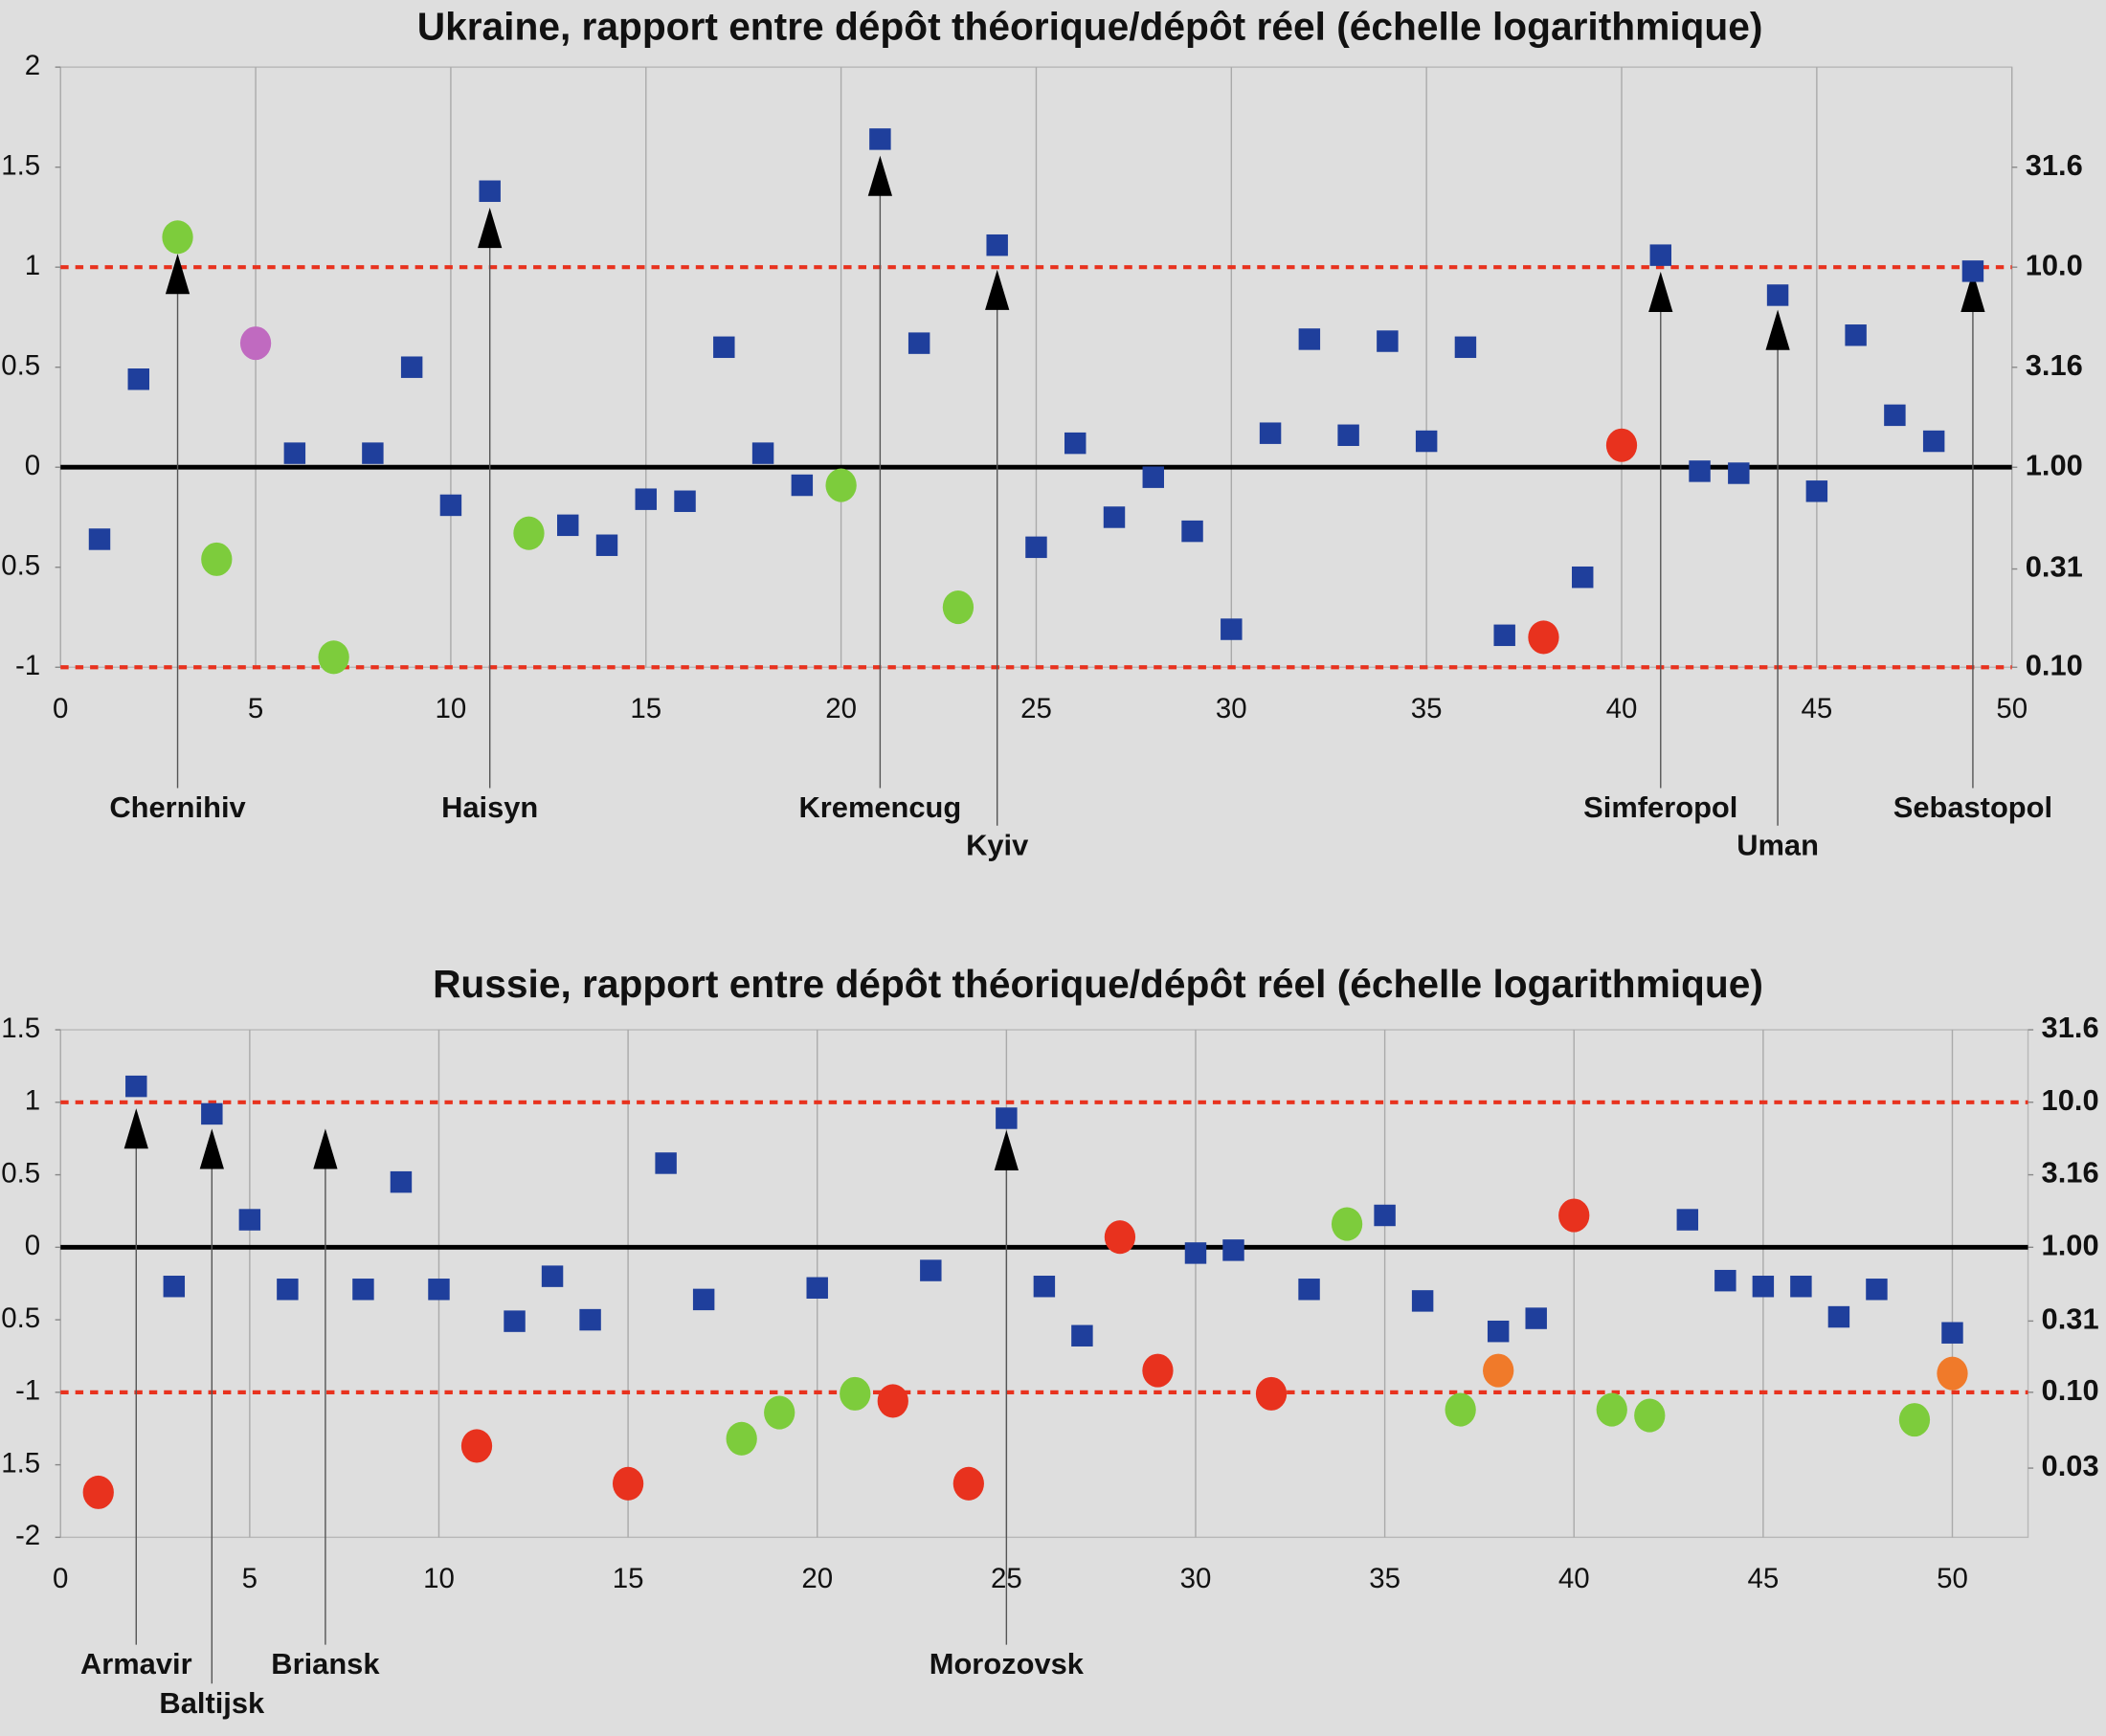 The height and width of the screenshot is (1736, 2106). What do you see at coordinates (1007, 1663) in the screenshot?
I see `annotation-label: Morozovsk` at bounding box center [1007, 1663].